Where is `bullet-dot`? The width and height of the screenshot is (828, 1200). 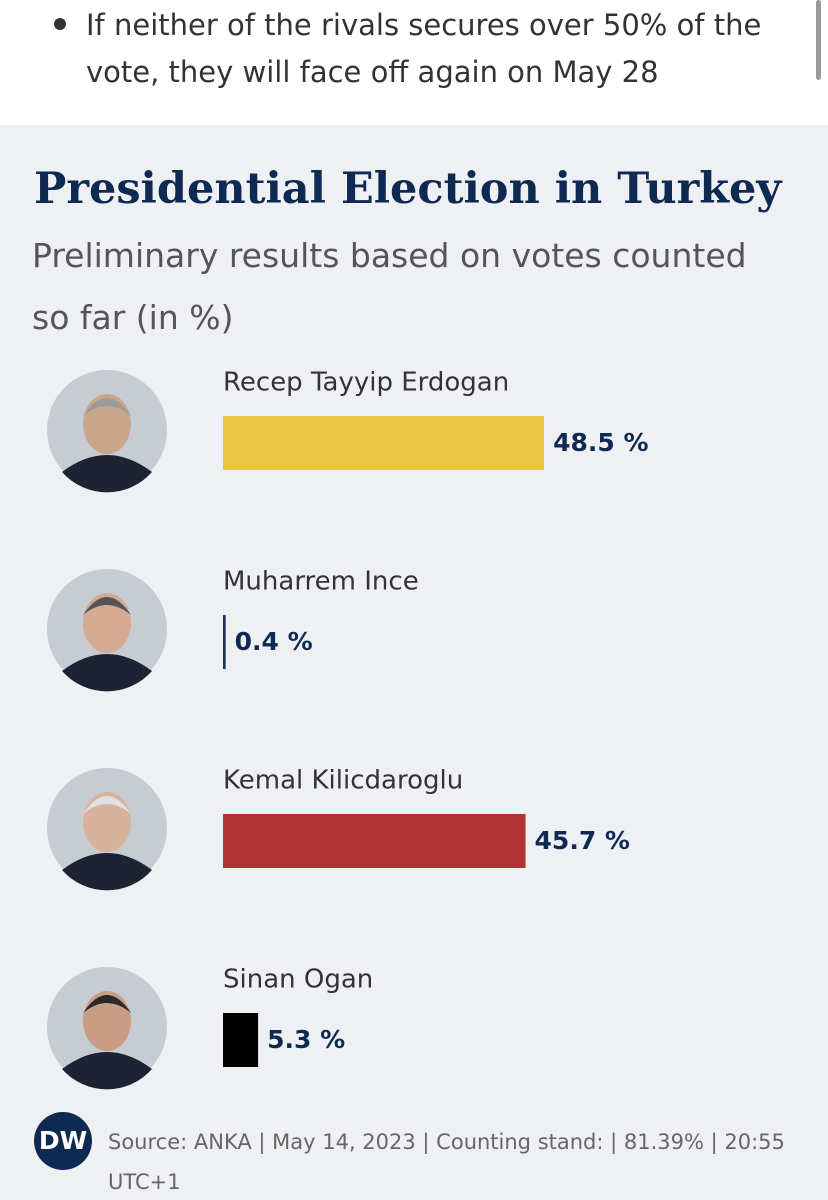
bullet-dot is located at coordinates (60, 24).